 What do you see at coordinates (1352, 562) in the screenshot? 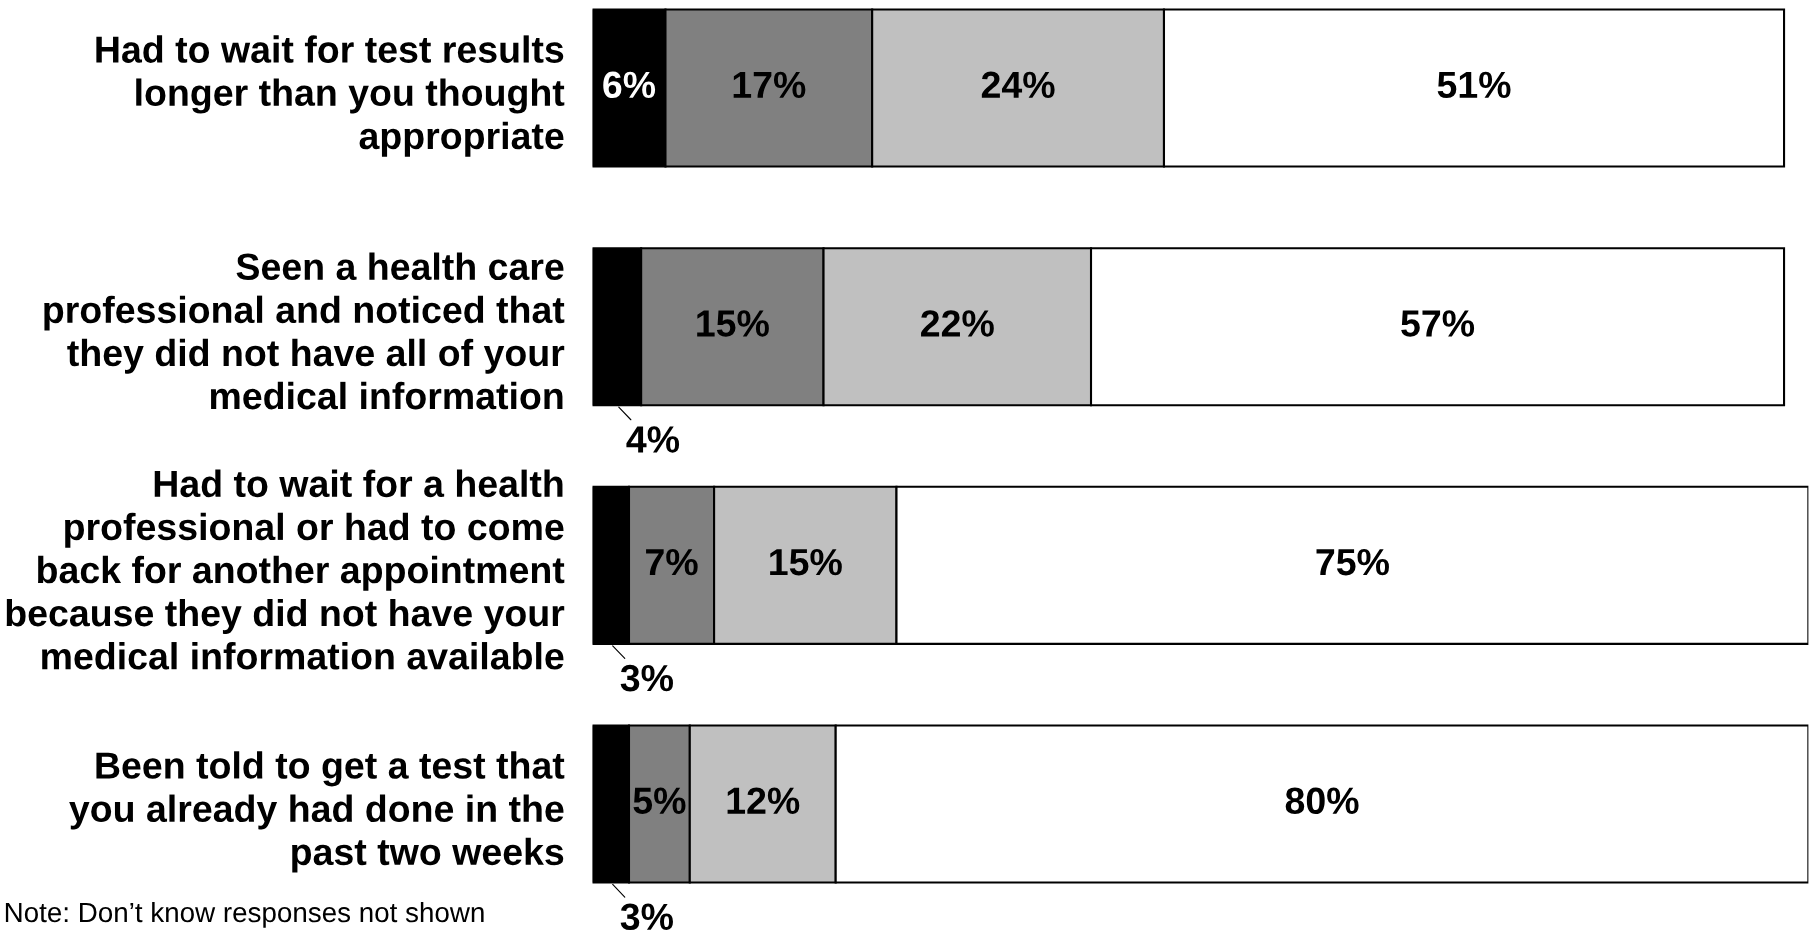
I see `data-label: 75%` at bounding box center [1352, 562].